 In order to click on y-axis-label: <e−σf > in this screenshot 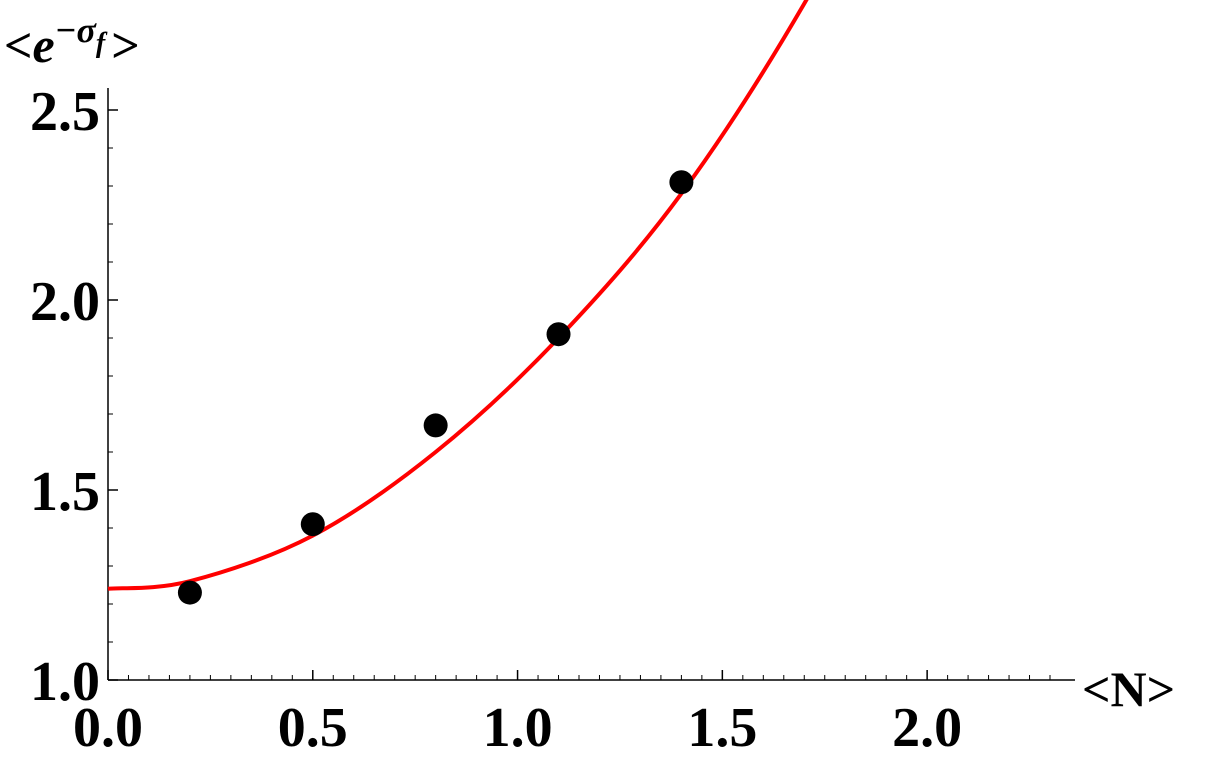, I will do `click(72, 41)`.